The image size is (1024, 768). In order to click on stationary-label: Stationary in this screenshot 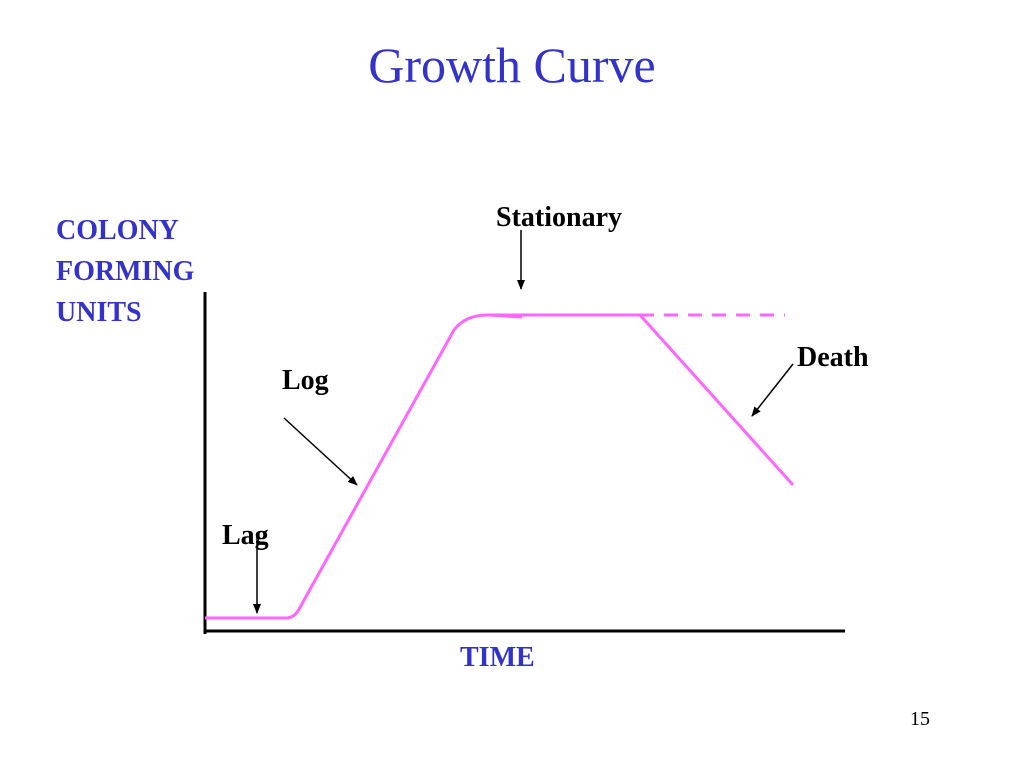, I will do `click(559, 217)`.